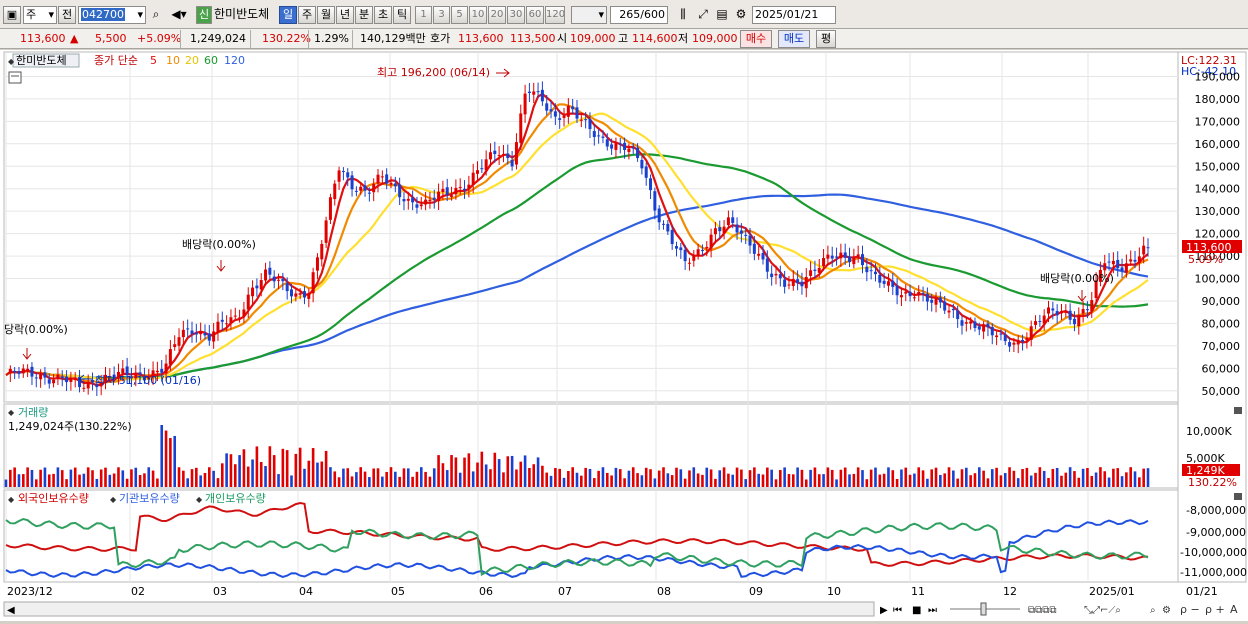 The height and width of the screenshot is (624, 1248). What do you see at coordinates (794, 39) in the screenshot?
I see `sell-button: 매도` at bounding box center [794, 39].